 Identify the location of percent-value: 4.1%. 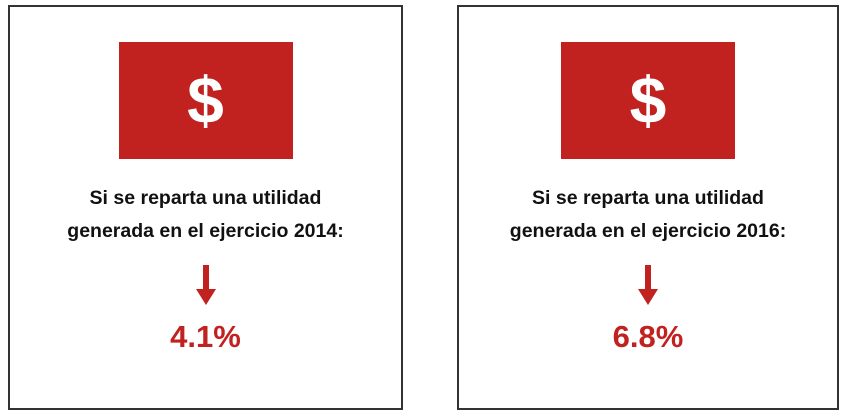
(205, 336).